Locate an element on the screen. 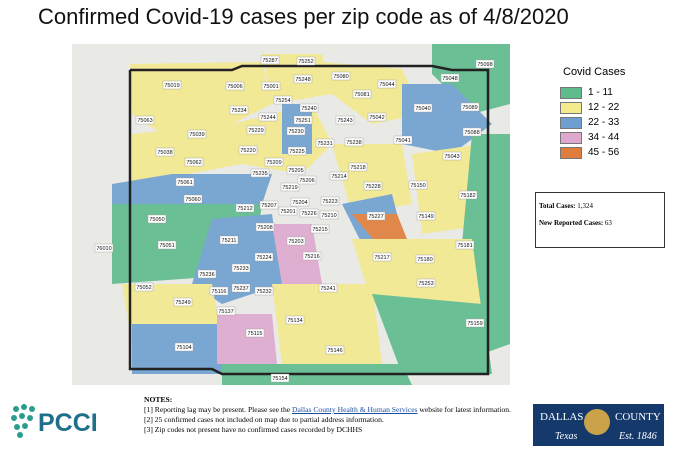 Image resolution: width=677 pixels, height=451 pixels. zip-label-text: 75210 is located at coordinates (328, 216).